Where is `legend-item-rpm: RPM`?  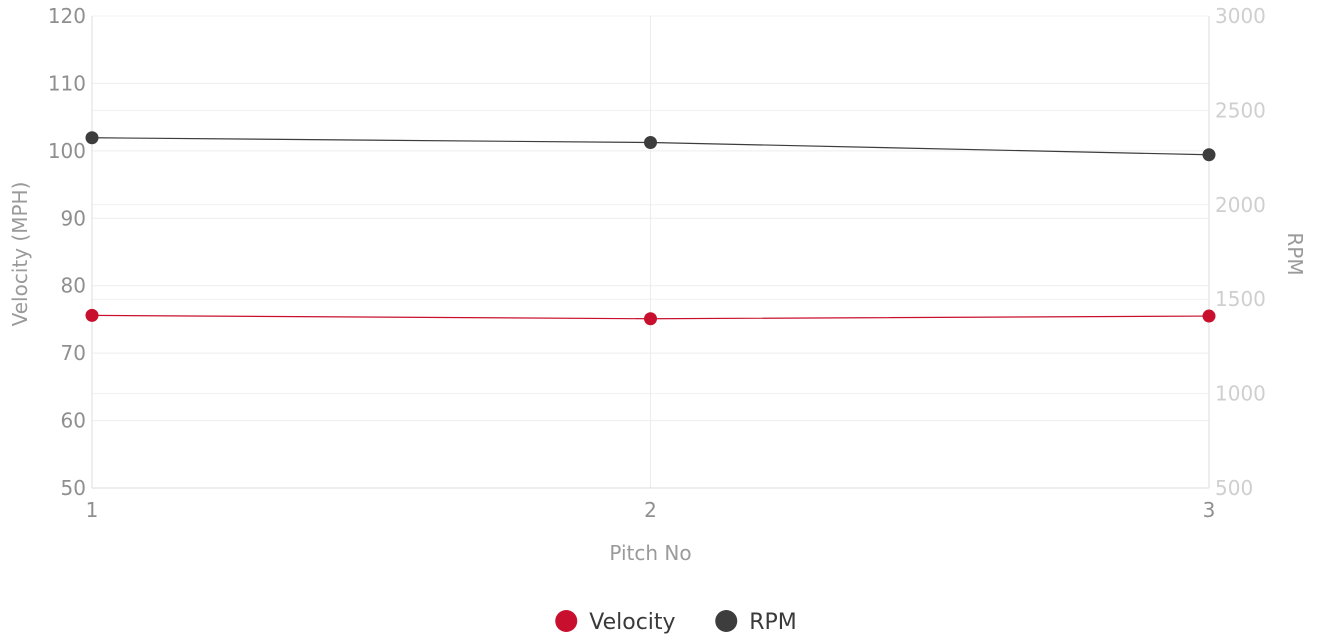
legend-item-rpm: RPM is located at coordinates (756, 622).